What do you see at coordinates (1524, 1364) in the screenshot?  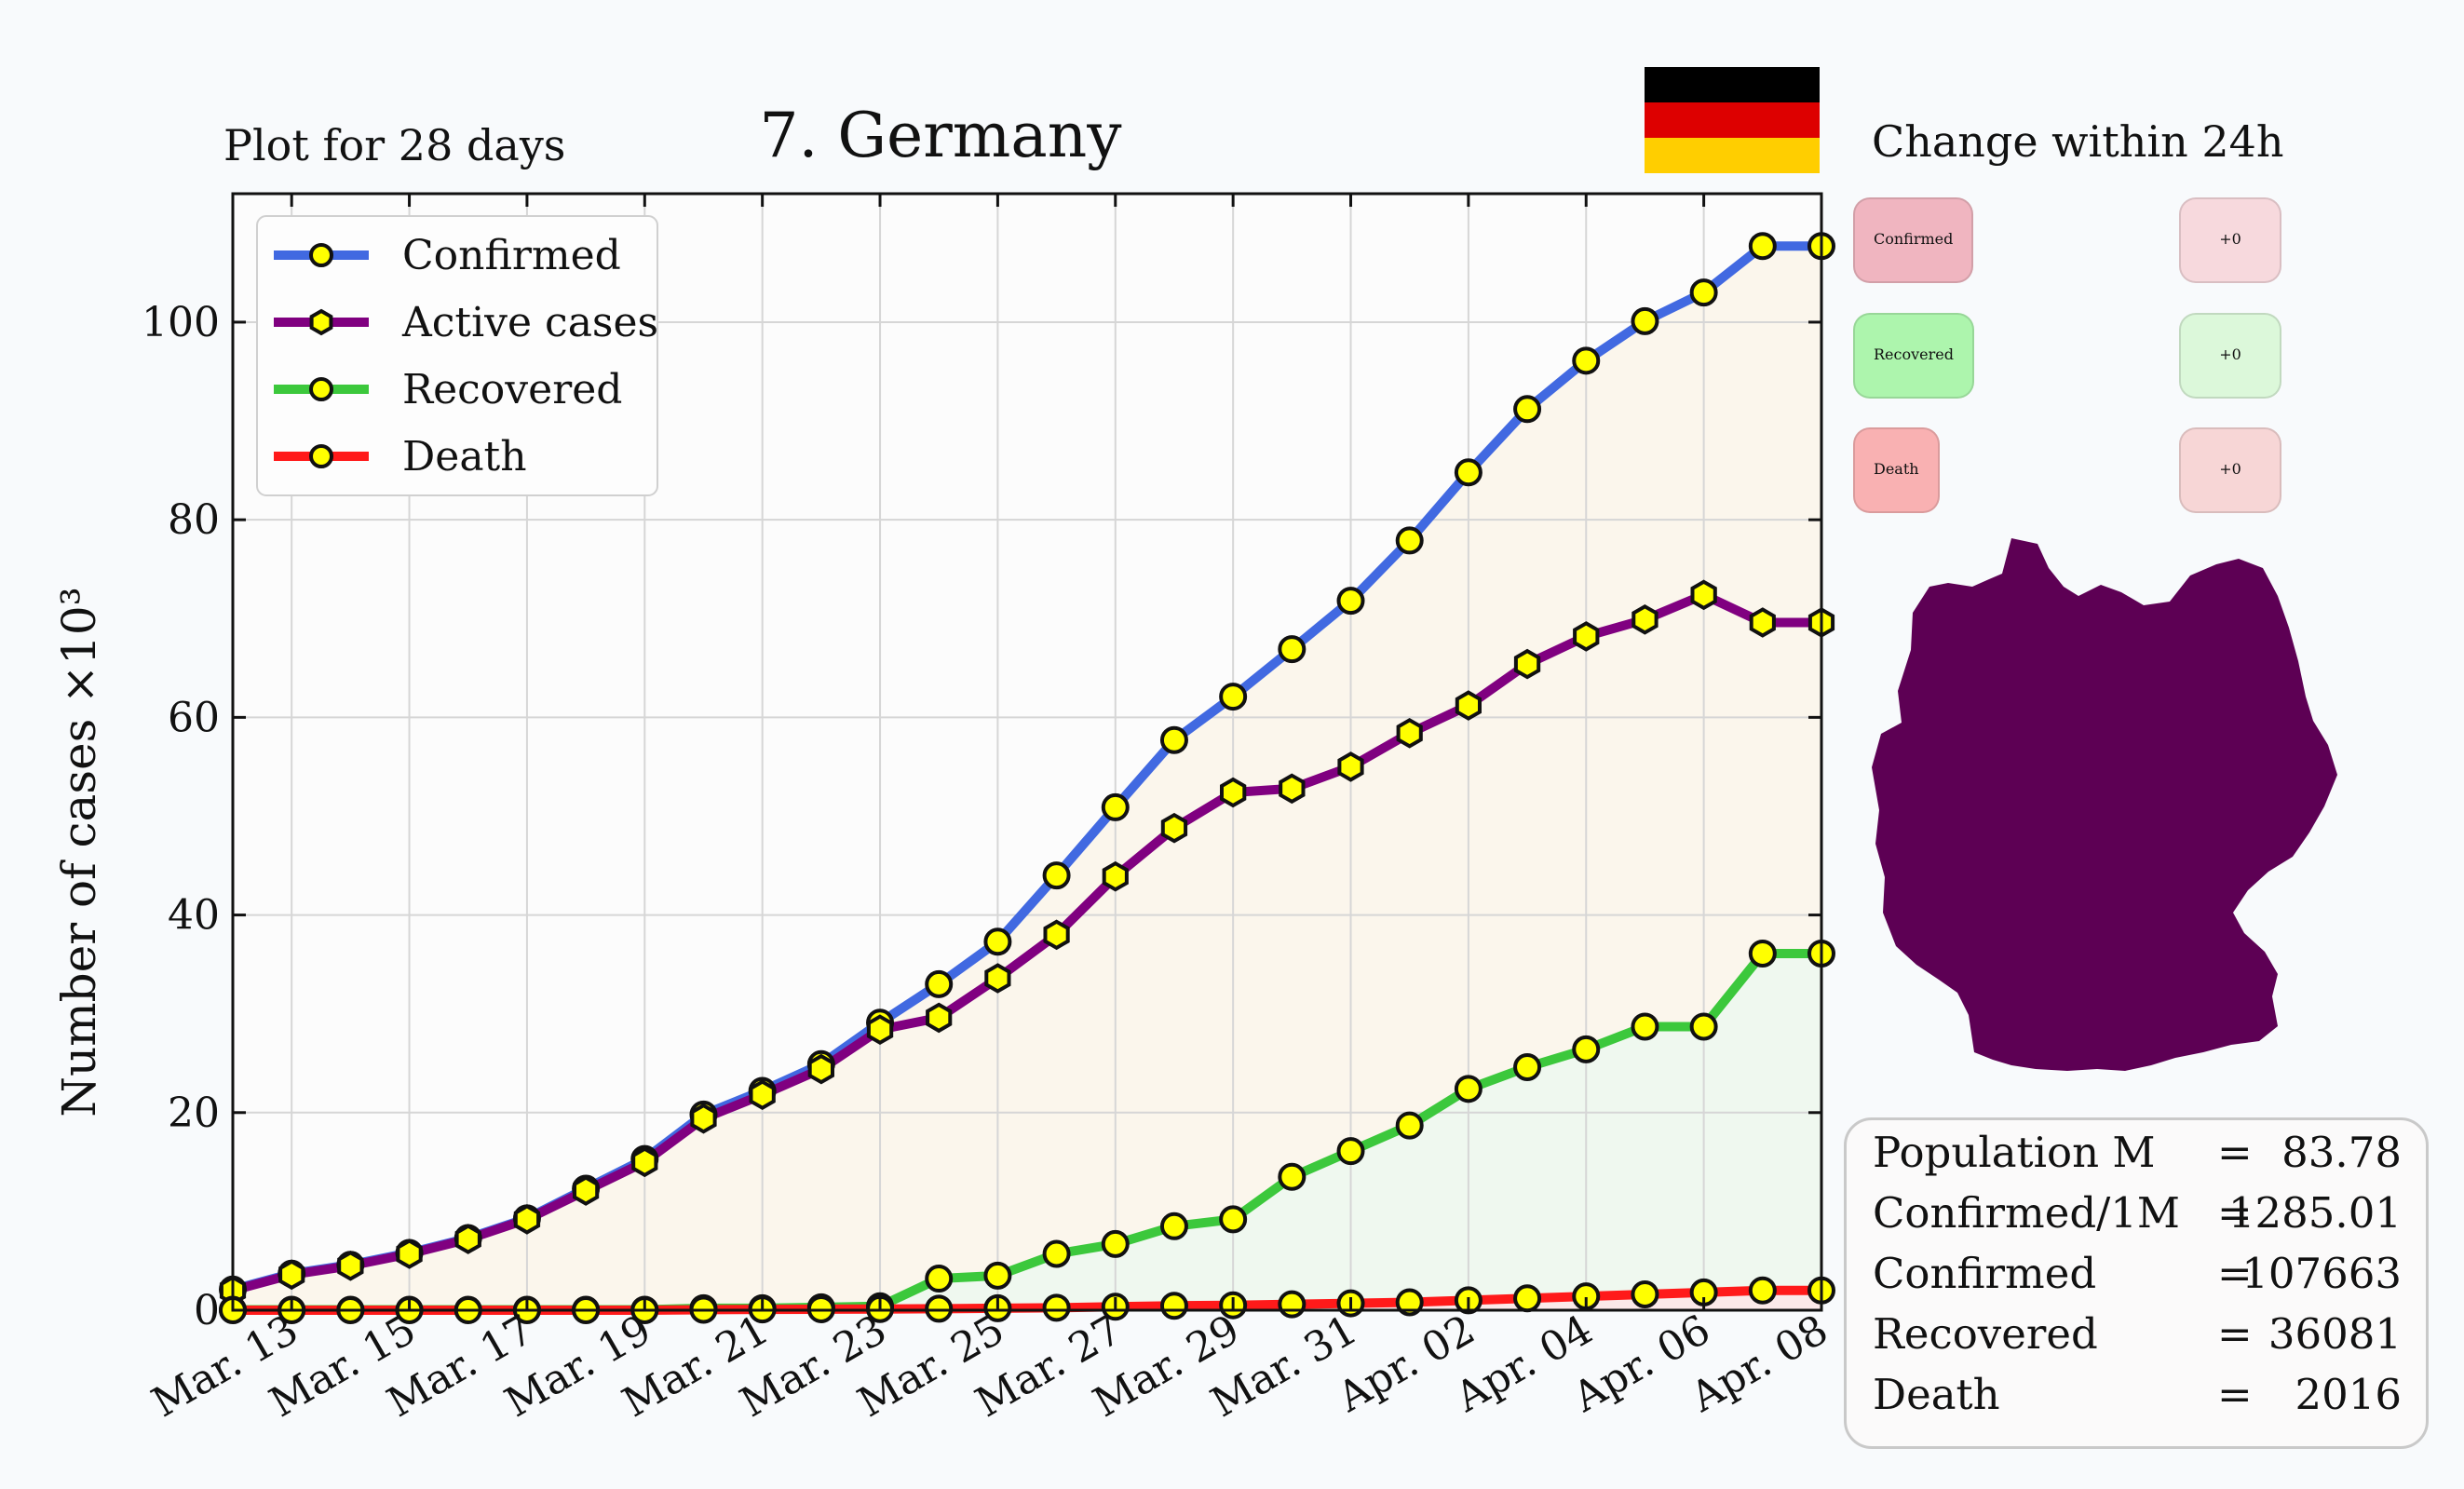 I see `x-tick-label: Apr. 04` at bounding box center [1524, 1364].